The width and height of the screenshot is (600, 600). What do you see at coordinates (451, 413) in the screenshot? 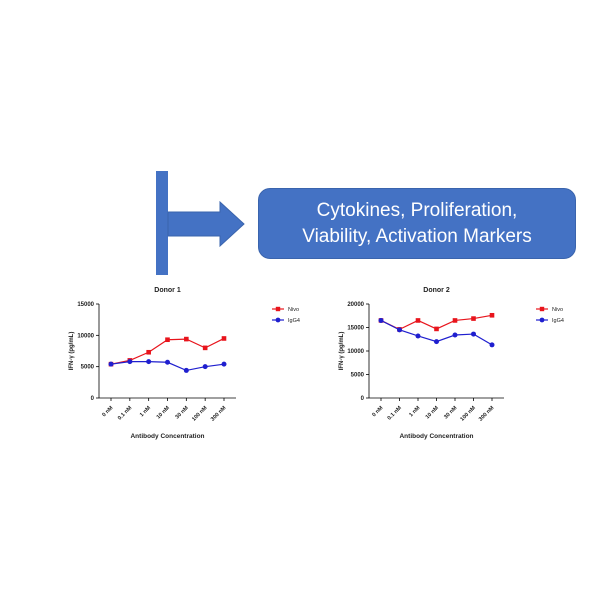
I see `x-tick-label: 30 nM` at bounding box center [451, 413].